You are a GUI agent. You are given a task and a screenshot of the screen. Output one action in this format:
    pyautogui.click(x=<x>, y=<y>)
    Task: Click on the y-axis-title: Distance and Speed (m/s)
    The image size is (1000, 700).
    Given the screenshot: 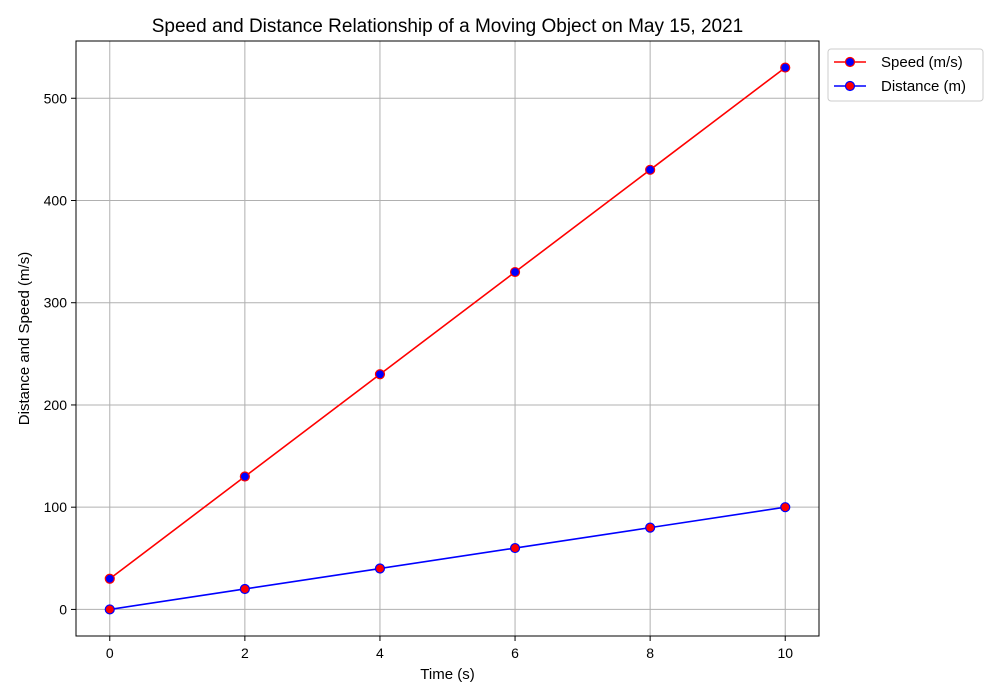 What is the action you would take?
    pyautogui.click(x=24, y=338)
    